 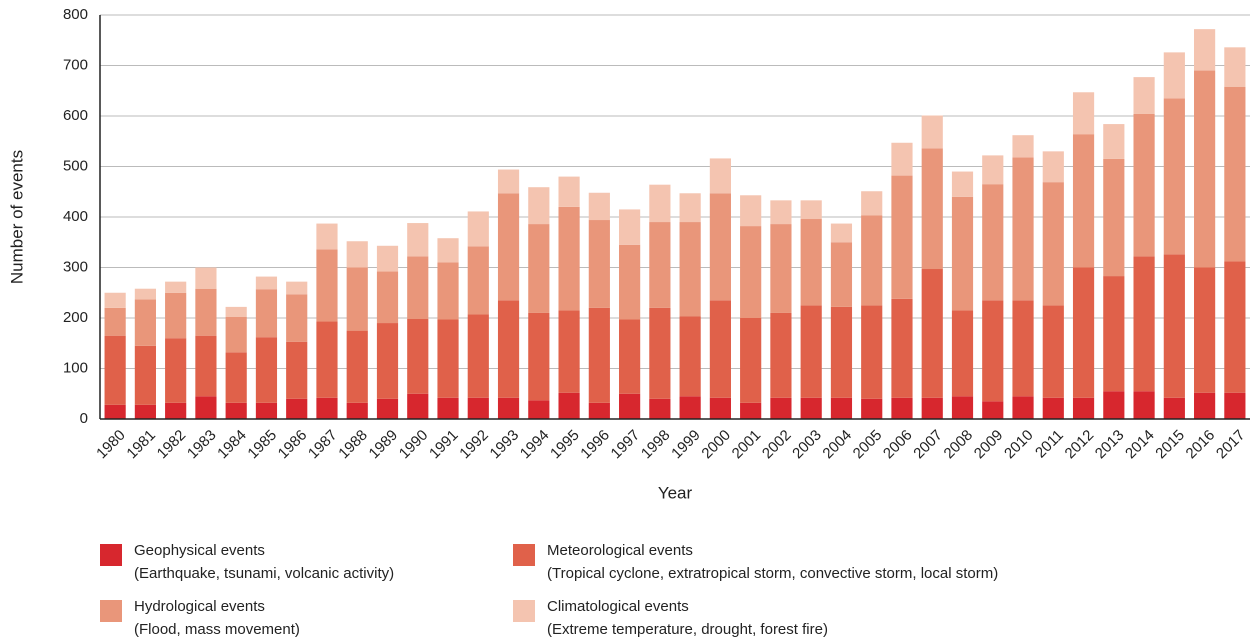 What do you see at coordinates (75, 317) in the screenshot?
I see `y-tick-label: 200` at bounding box center [75, 317].